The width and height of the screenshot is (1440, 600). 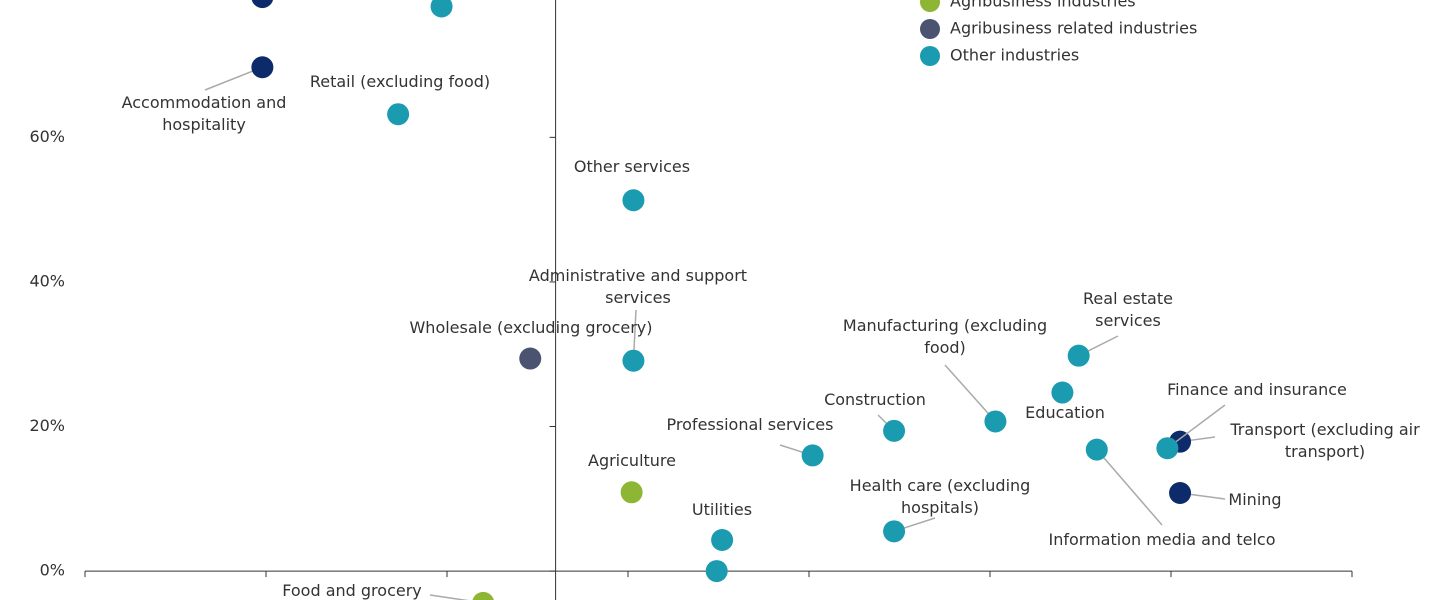 What do you see at coordinates (1257, 389) in the screenshot?
I see `point-label: Finance and insurance` at bounding box center [1257, 389].